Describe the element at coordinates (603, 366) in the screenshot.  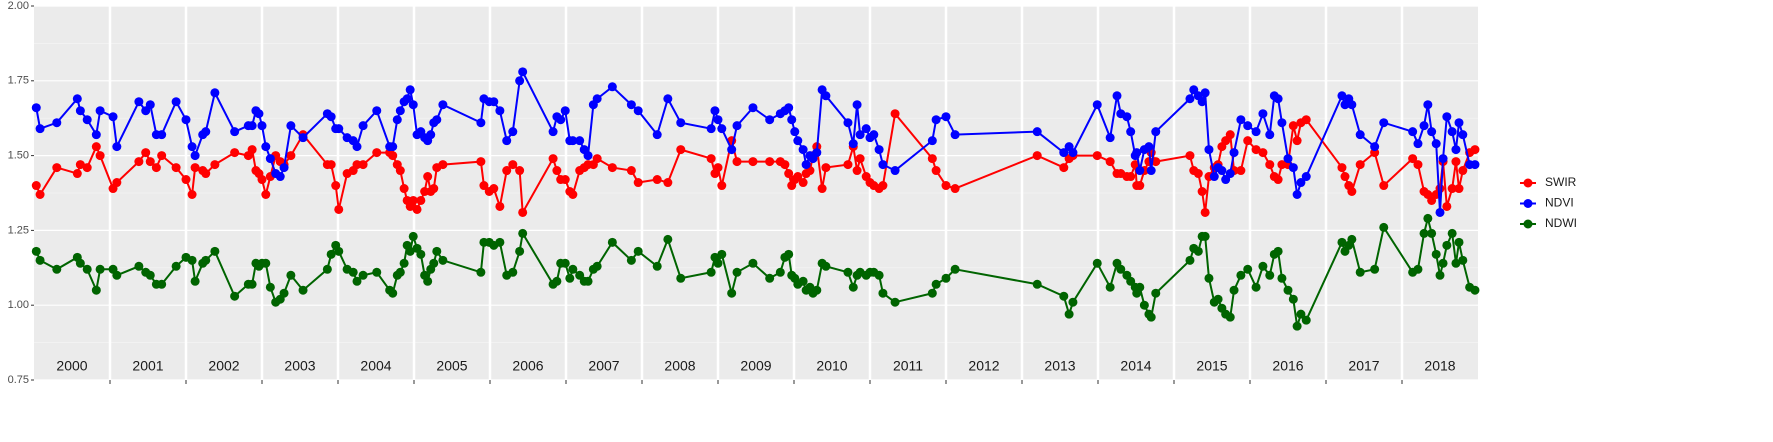
I see `x-tick-label: 2007` at that location.